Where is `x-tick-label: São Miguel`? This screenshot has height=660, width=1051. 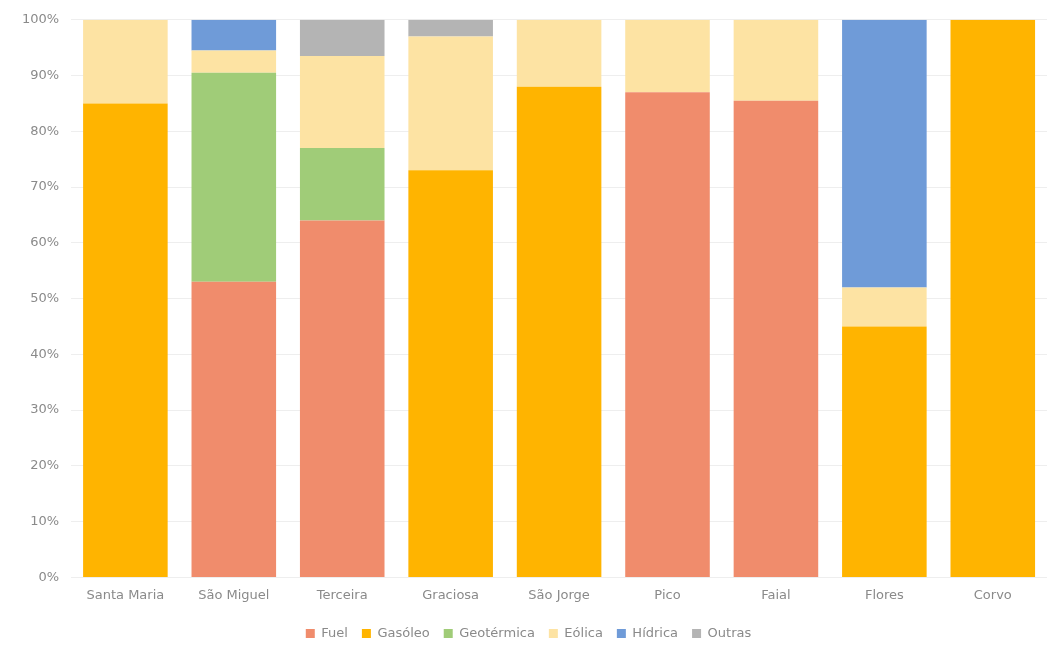
x-tick-label: São Miguel is located at coordinates (234, 594).